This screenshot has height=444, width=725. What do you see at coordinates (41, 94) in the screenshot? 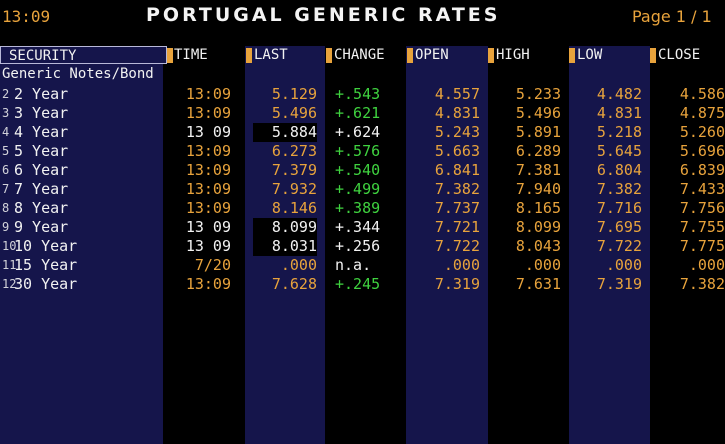
I see `cell-security: 2 Year` at bounding box center [41, 94].